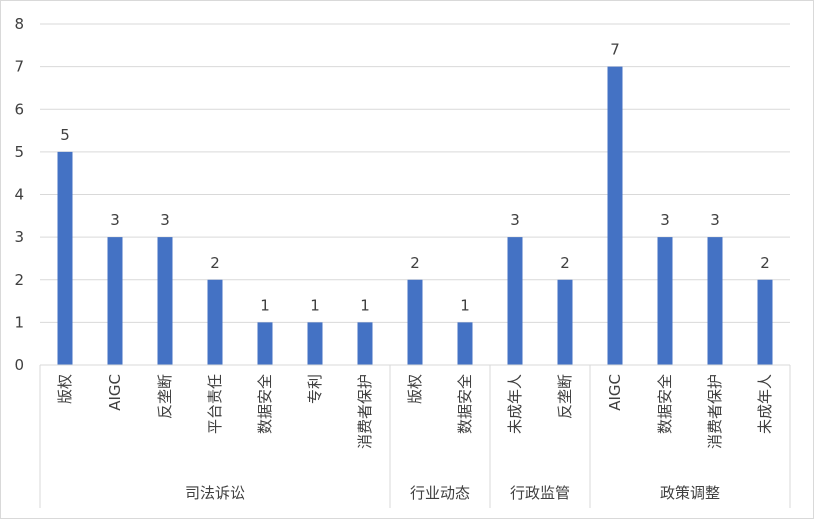 This screenshot has height=519, width=814. Describe the element at coordinates (315, 389) in the screenshot. I see `category-label: 专利` at that location.